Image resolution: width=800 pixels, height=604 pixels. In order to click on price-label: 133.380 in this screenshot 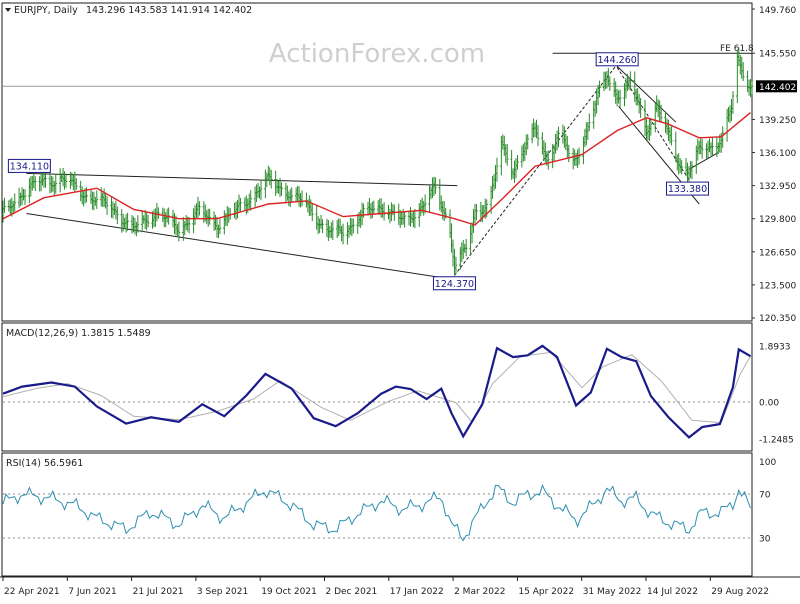, I will do `click(688, 188)`.